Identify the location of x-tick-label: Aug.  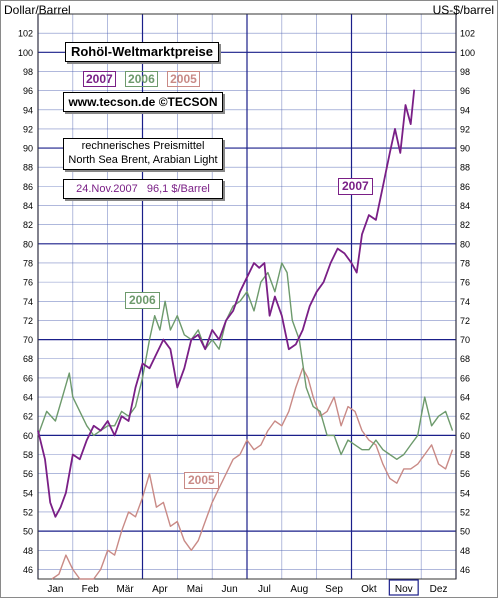
(299, 589).